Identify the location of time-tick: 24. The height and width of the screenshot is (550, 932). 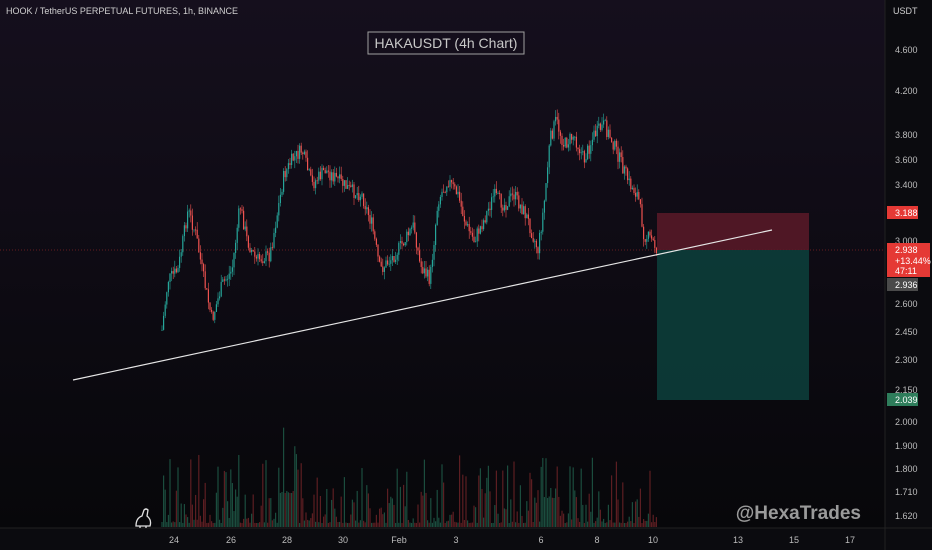
(174, 540).